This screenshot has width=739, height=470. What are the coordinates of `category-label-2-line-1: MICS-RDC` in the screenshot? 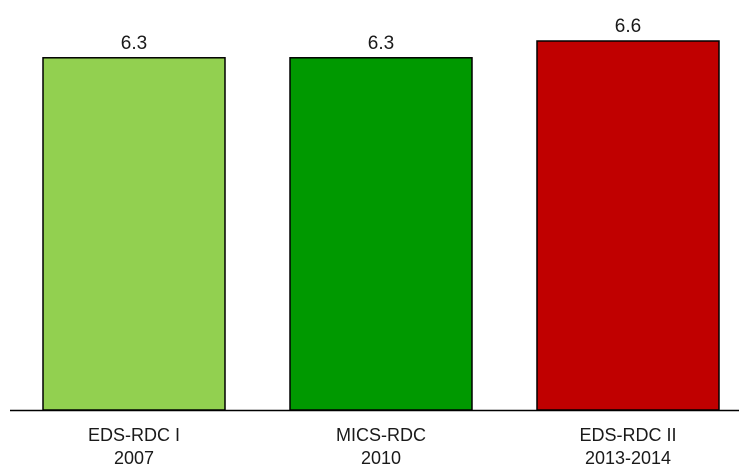 It's located at (381, 435).